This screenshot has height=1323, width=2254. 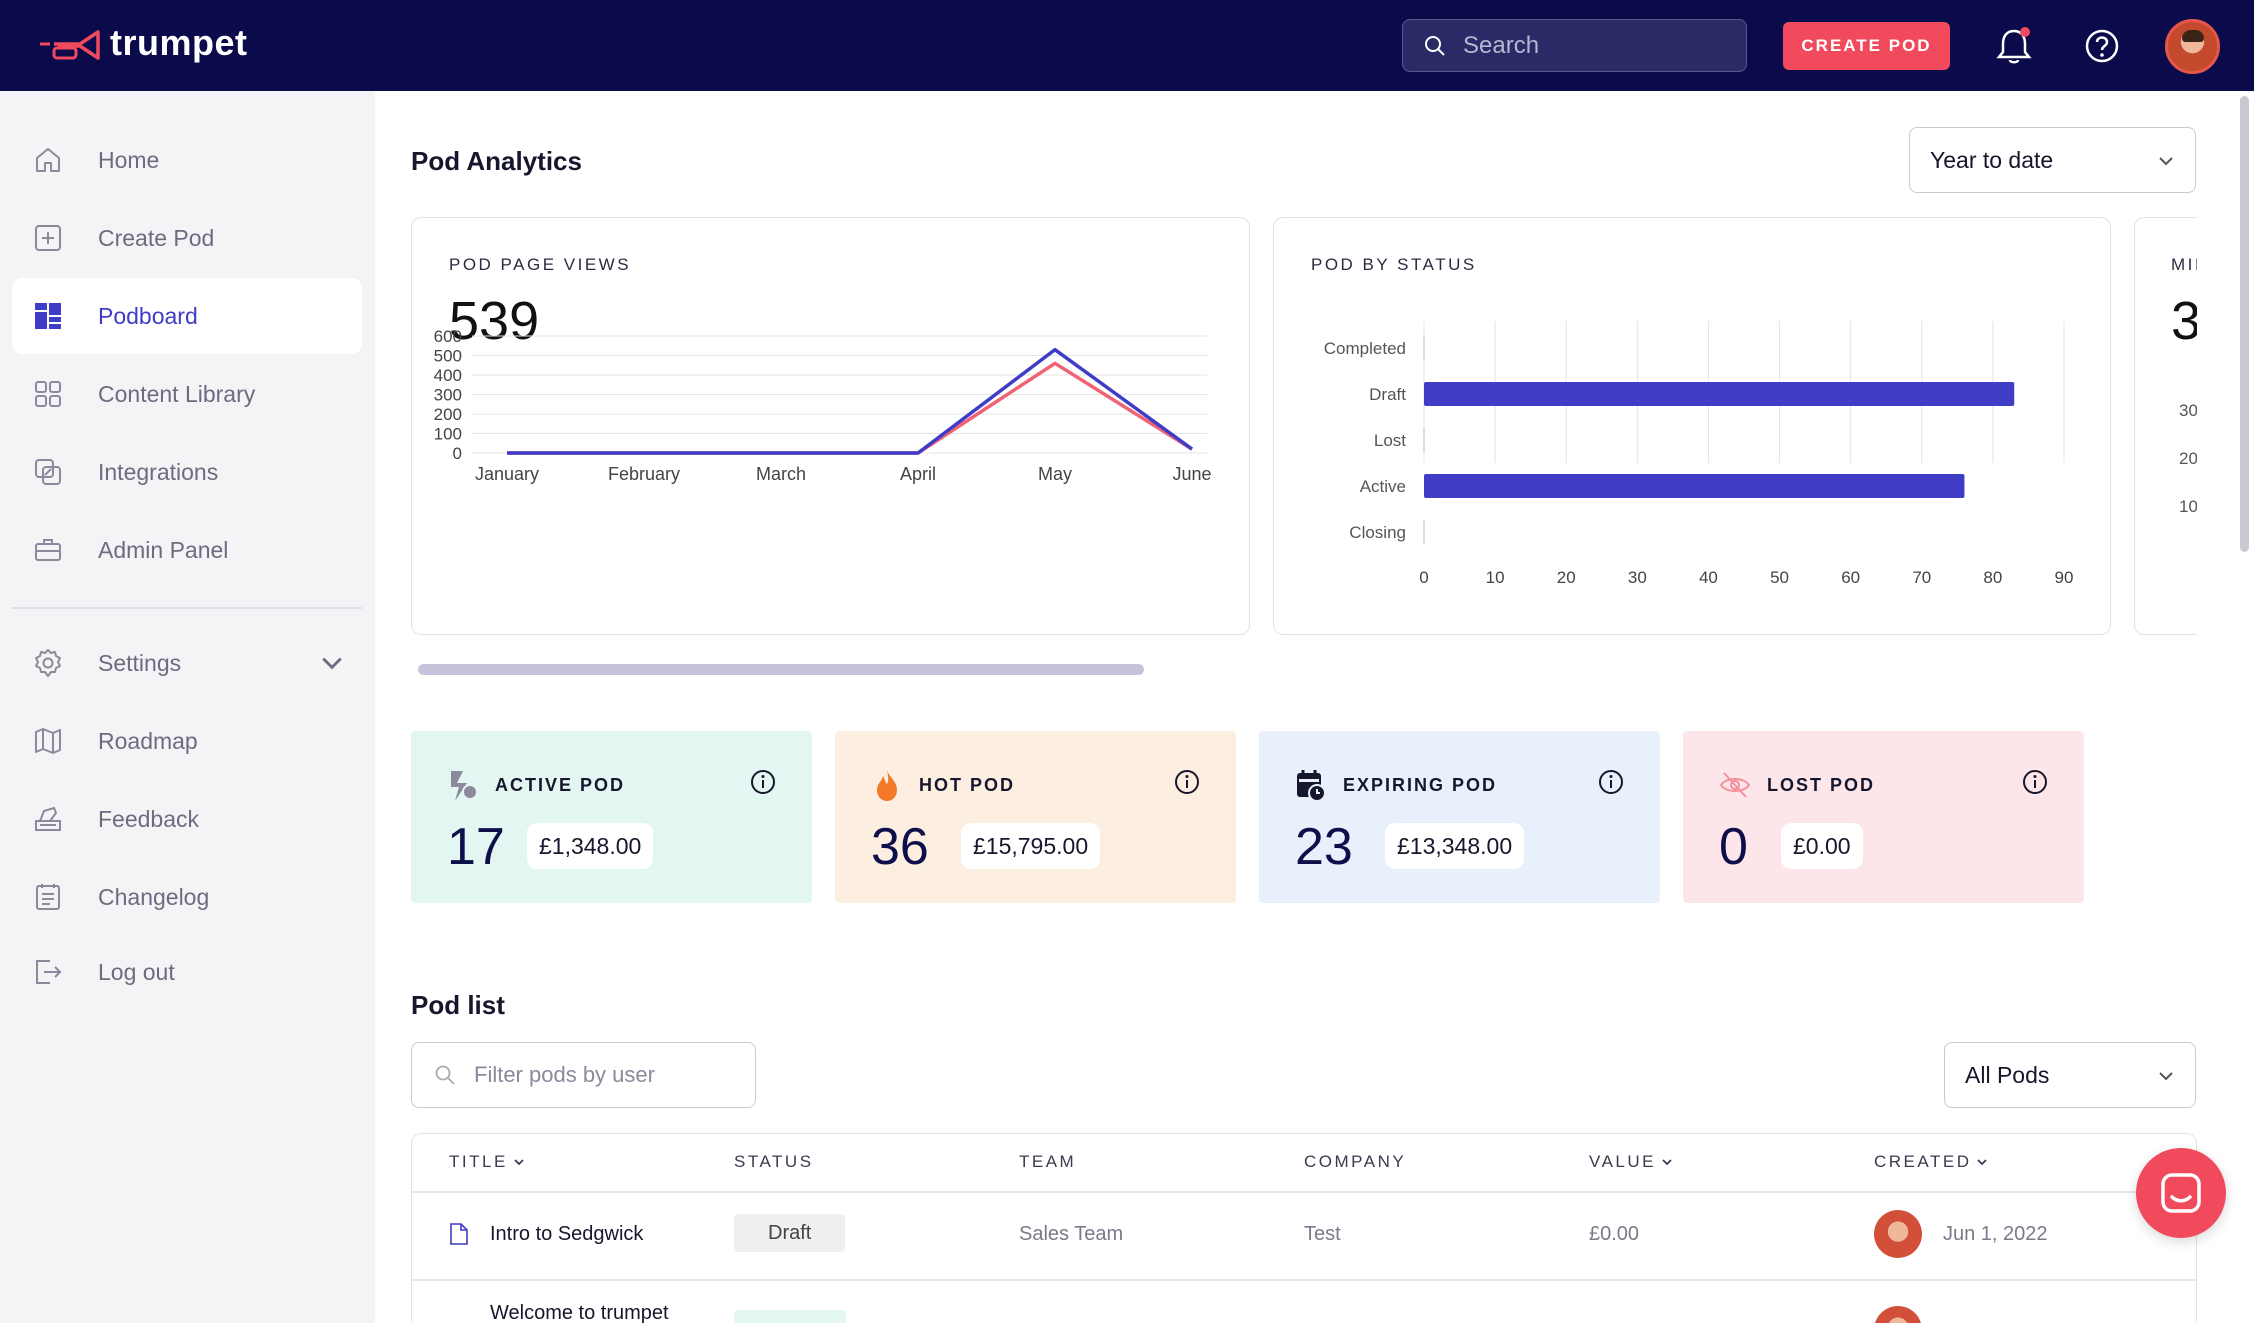 I want to click on map-icon, so click(x=48, y=741).